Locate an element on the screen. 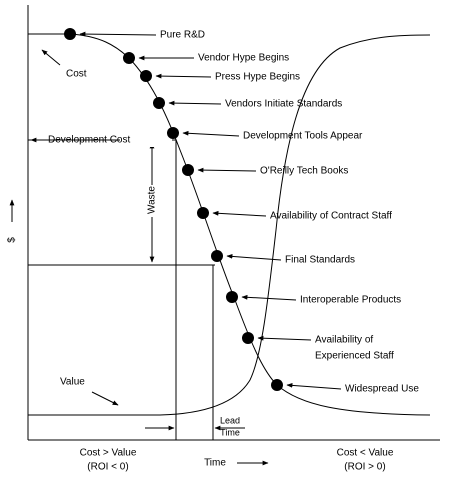  lead-time-label: Lead is located at coordinates (230, 420).